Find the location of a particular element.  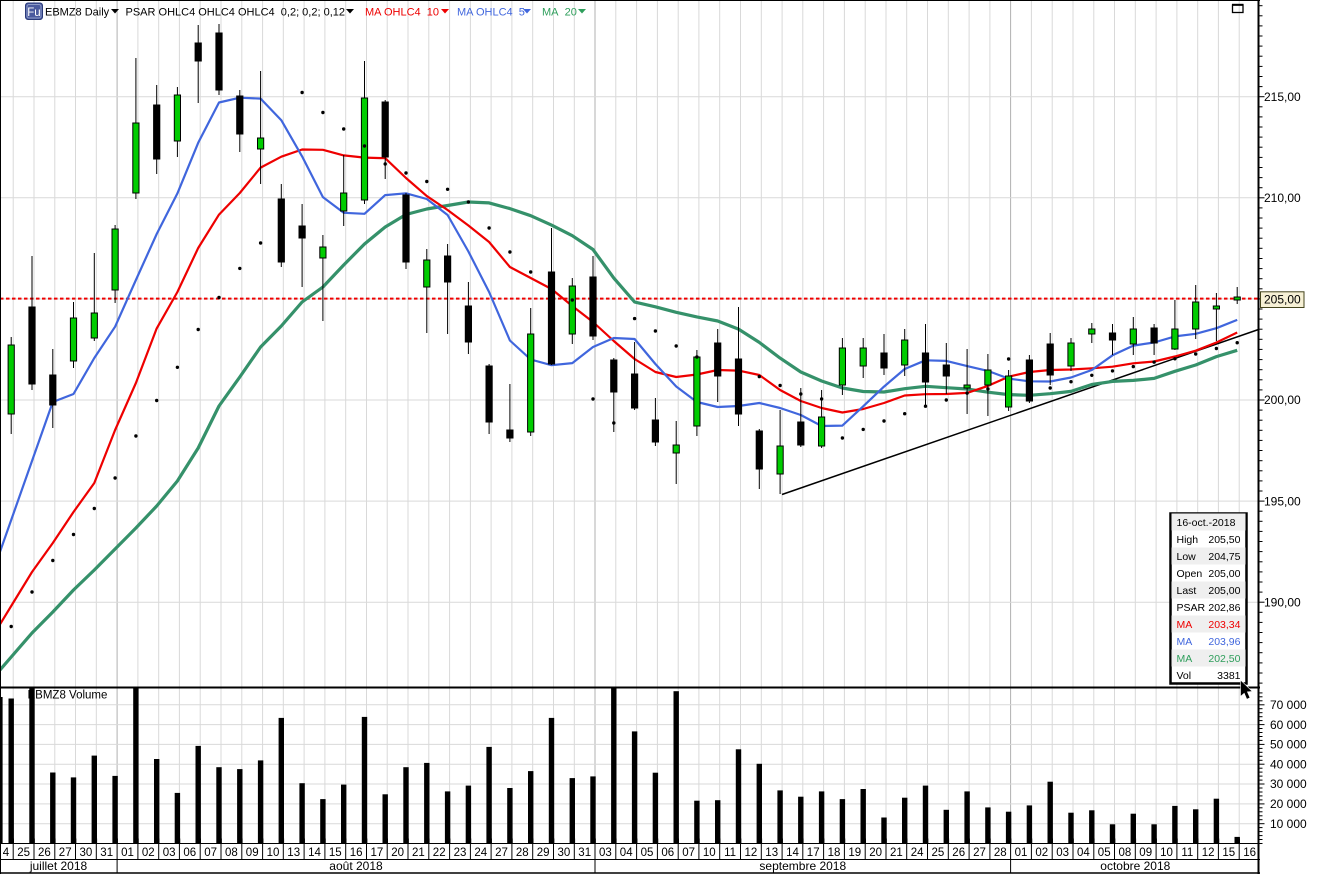

svg-text: MA OHLC4 5 is located at coordinates (491, 13).